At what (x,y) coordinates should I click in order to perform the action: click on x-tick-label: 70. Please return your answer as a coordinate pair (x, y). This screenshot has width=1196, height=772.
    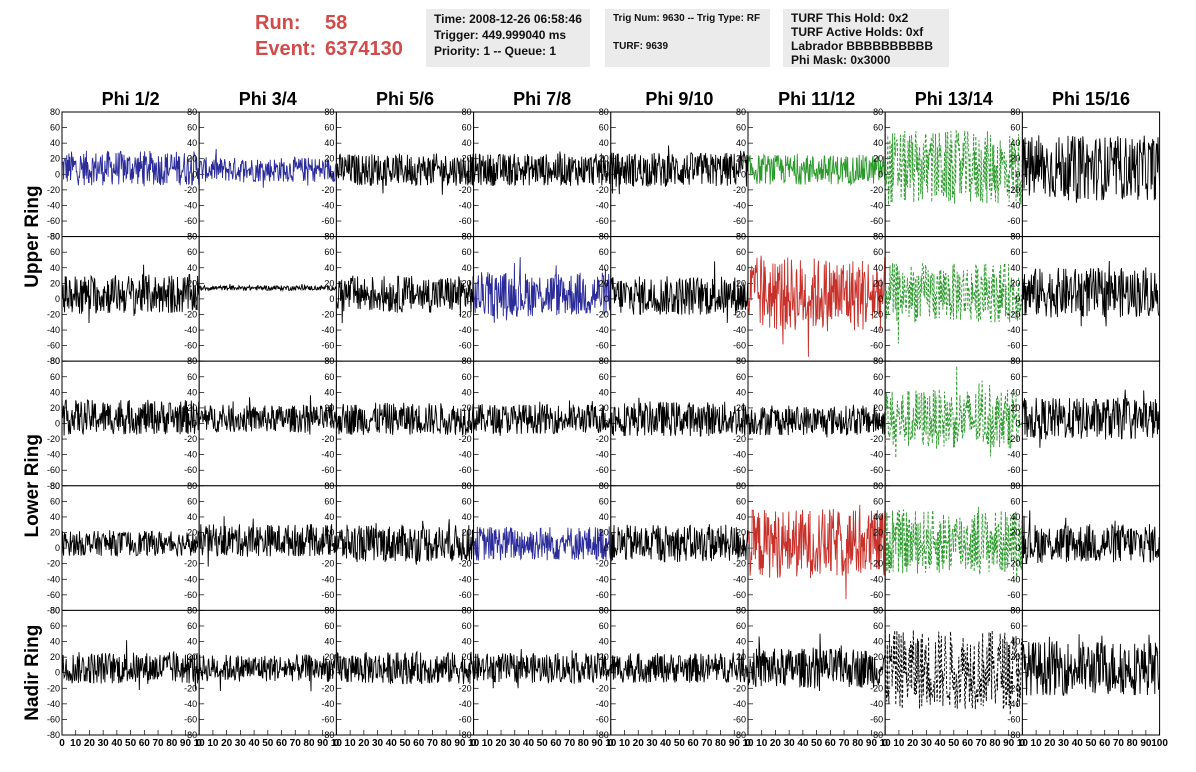
    Looking at the image, I should click on (844, 743).